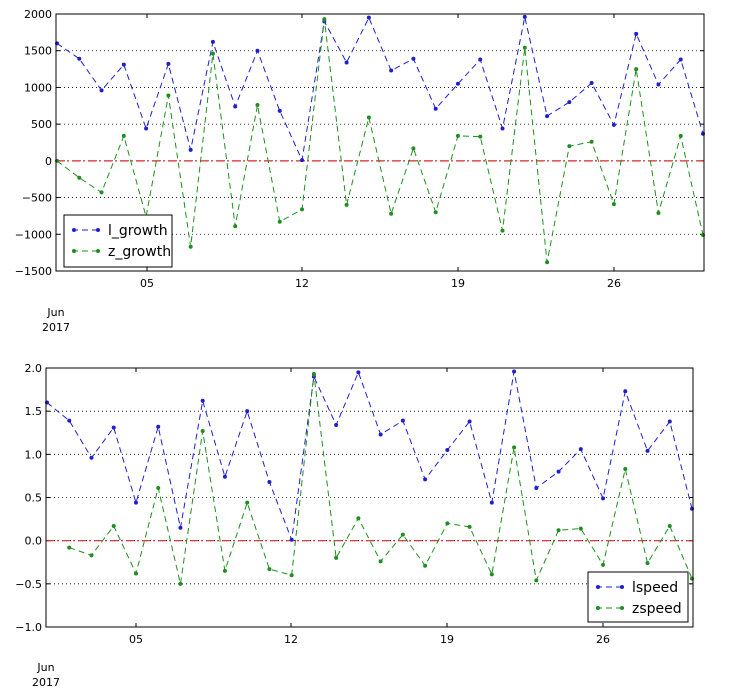  I want to click on legend-label: zspeed, so click(657, 609).